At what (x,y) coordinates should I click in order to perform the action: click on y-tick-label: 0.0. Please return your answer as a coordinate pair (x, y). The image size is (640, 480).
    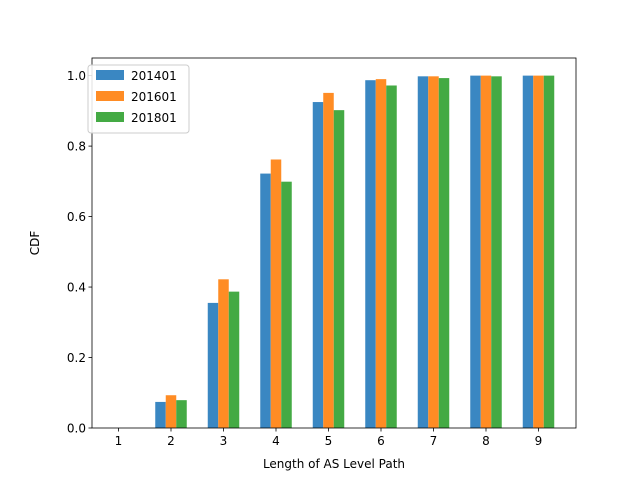
    Looking at the image, I should click on (76, 429).